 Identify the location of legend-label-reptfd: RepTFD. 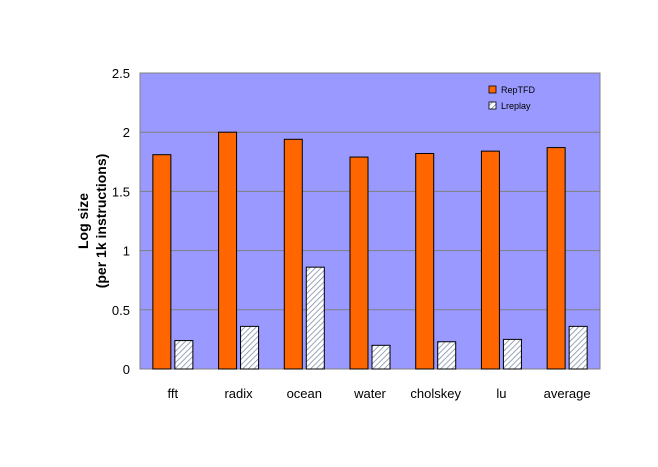
(518, 90).